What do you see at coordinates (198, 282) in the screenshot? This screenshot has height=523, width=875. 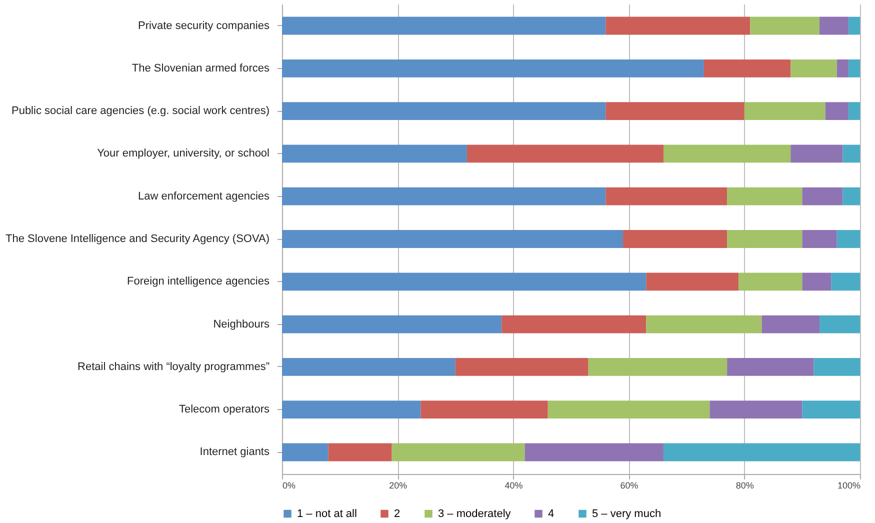 I see `y-tick-label: Foreign intelligence agencies` at bounding box center [198, 282].